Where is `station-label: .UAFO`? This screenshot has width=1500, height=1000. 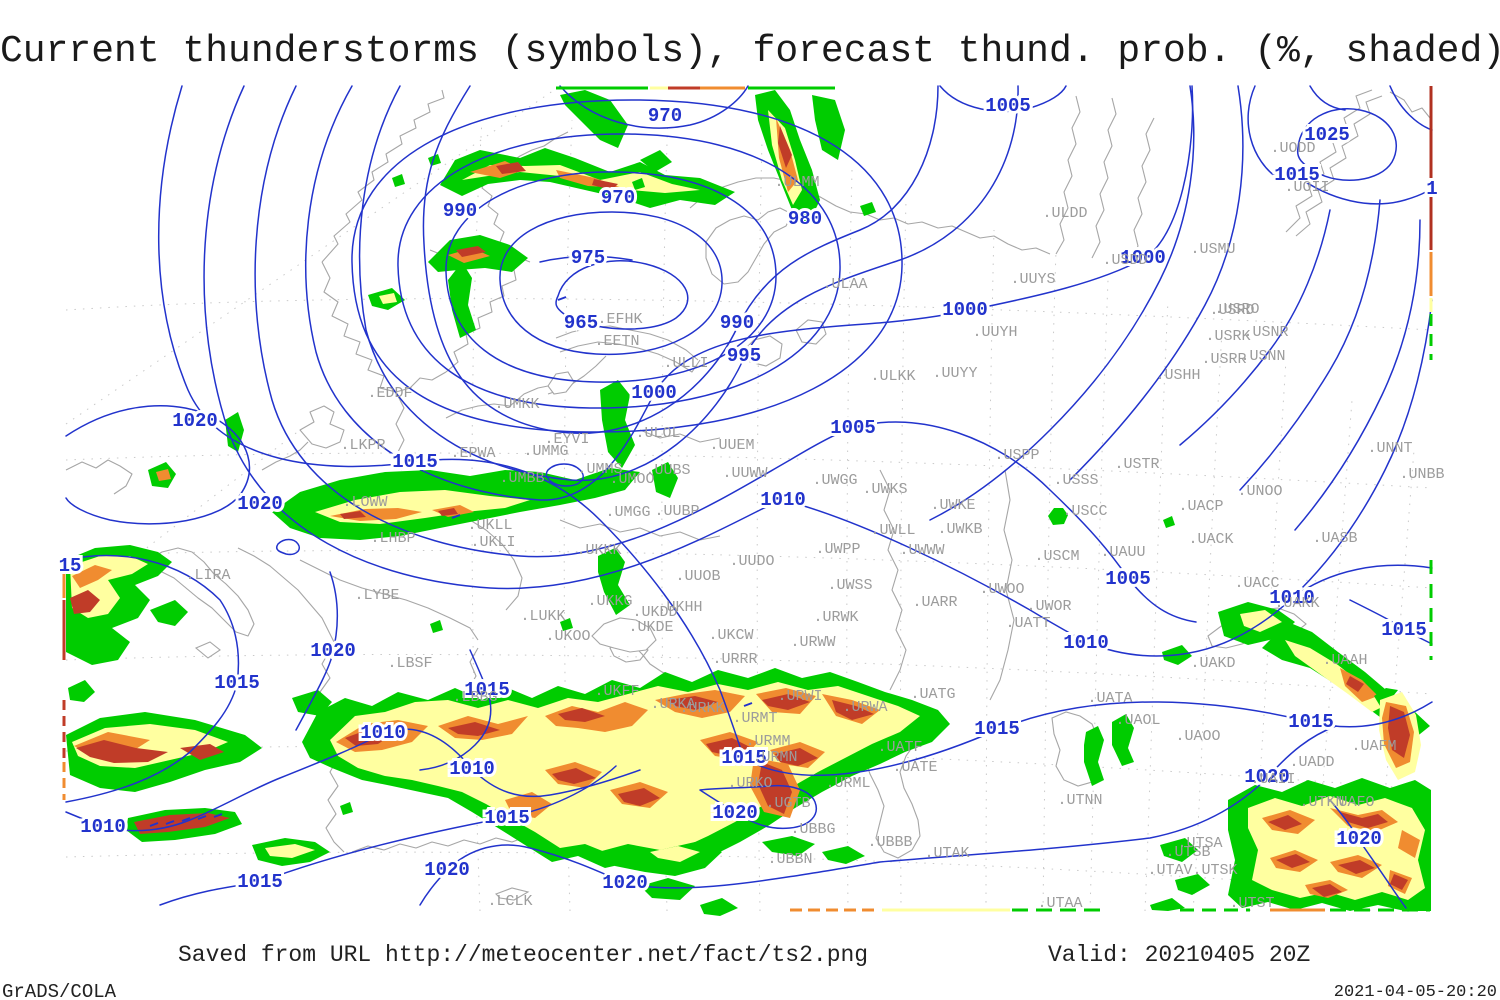
station-label: .UAFO is located at coordinates (1351, 802).